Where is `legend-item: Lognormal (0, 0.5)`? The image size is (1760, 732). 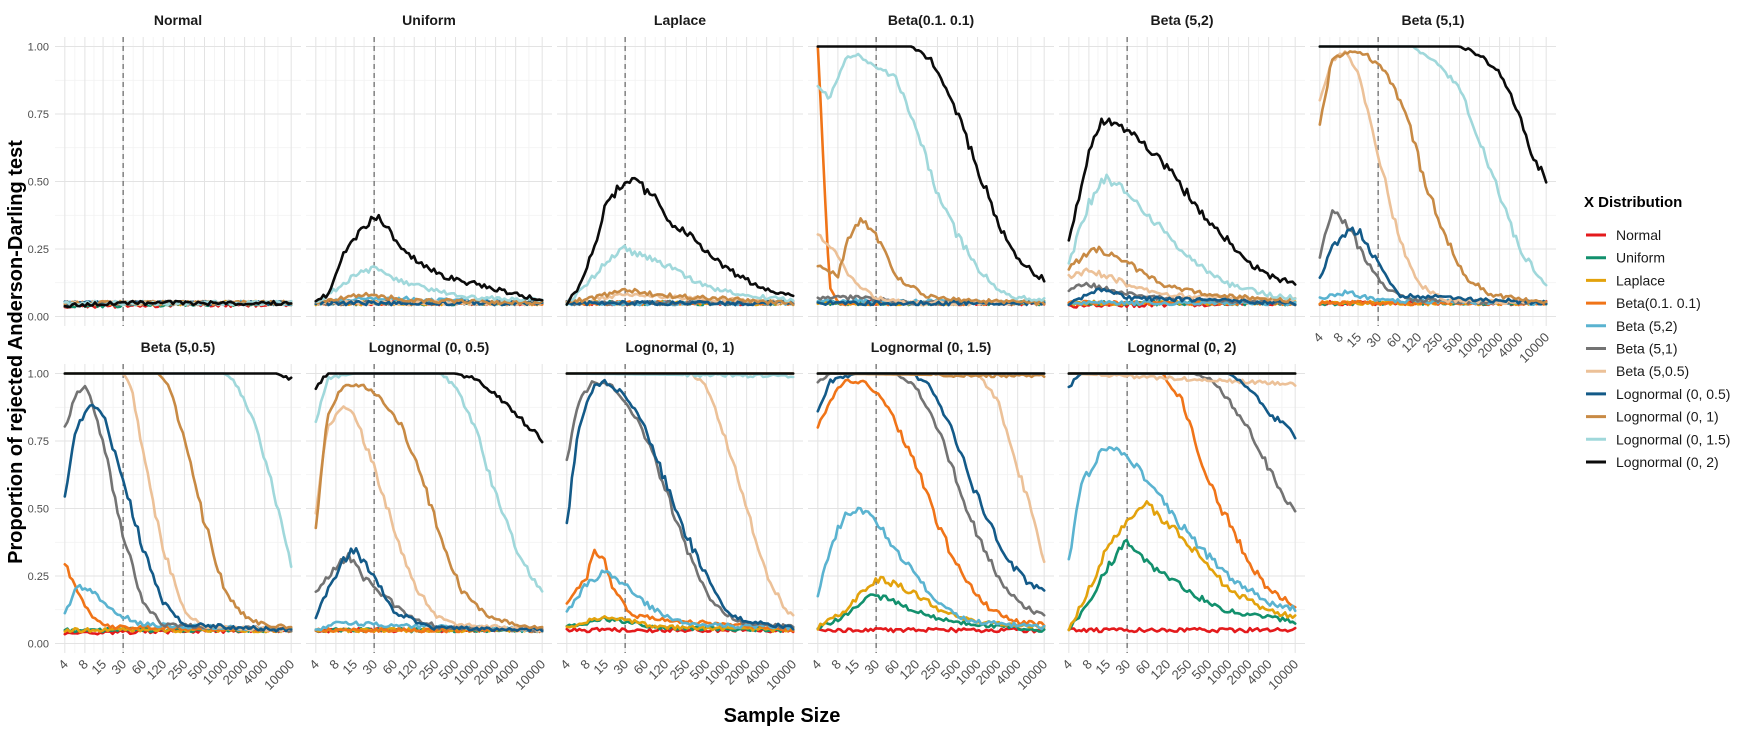 legend-item: Lognormal (0, 0.5) is located at coordinates (1658, 394).